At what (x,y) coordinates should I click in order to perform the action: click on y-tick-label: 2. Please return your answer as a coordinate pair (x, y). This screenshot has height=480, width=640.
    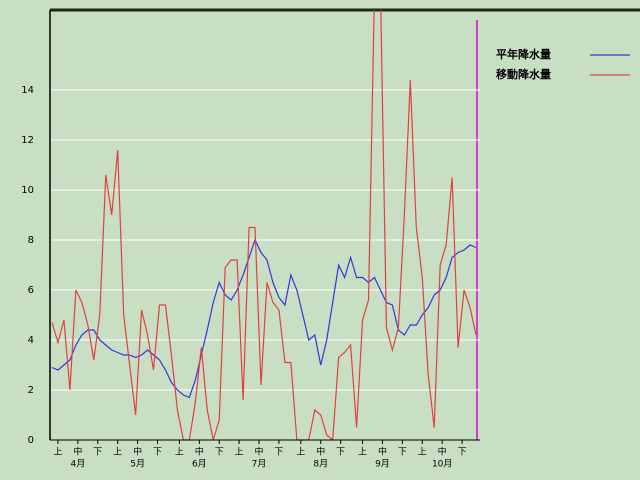
    Looking at the image, I should click on (31, 390).